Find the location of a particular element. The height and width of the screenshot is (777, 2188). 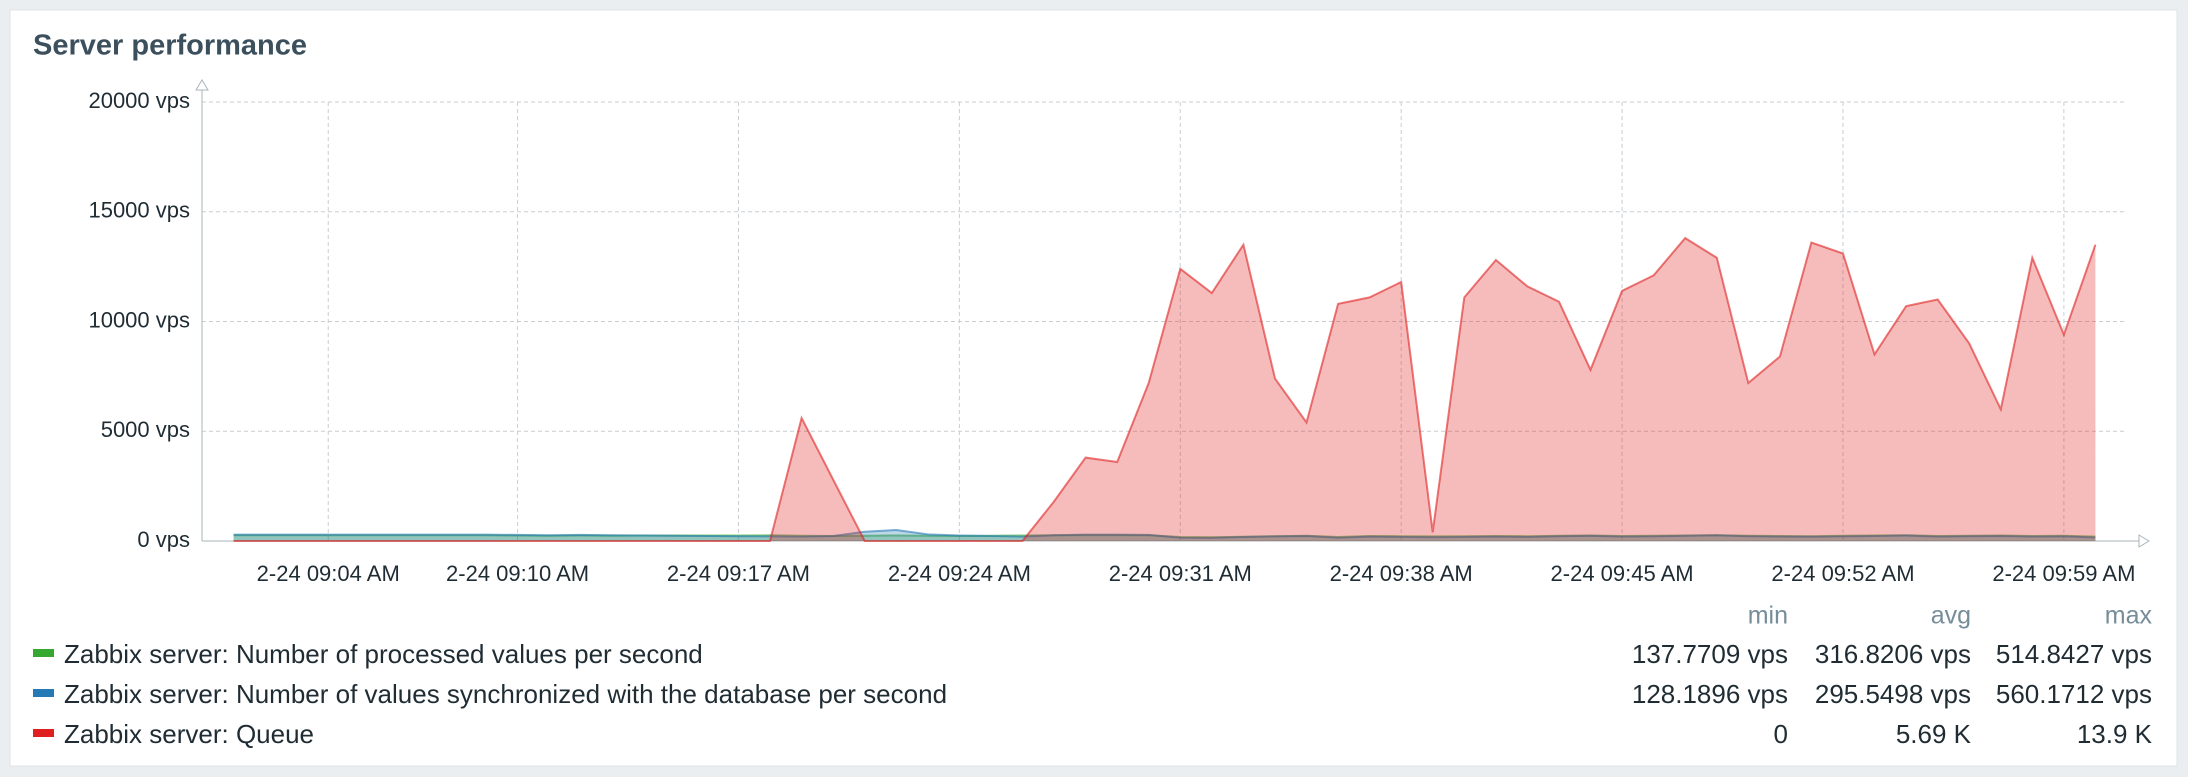

legend-stat: 295.5498 vps is located at coordinates (1893, 694).